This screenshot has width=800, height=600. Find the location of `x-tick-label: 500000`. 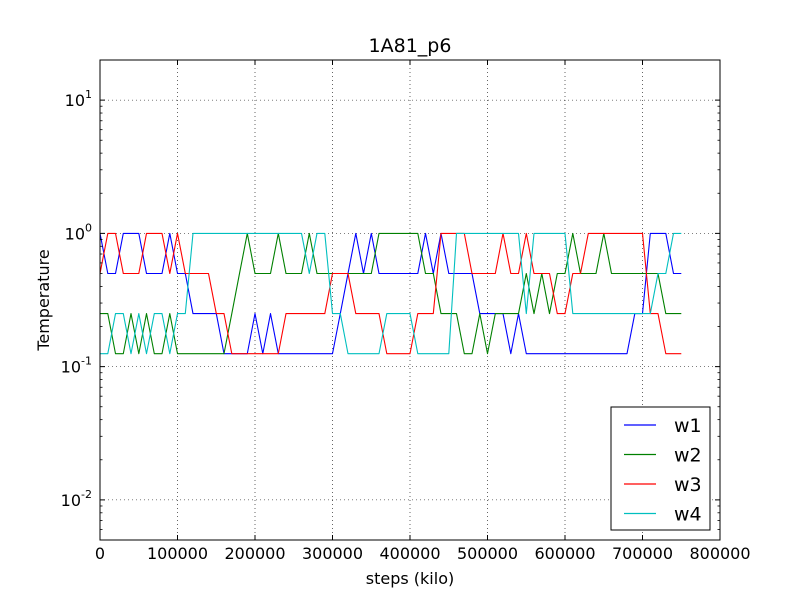

x-tick-label: 500000 is located at coordinates (487, 553).